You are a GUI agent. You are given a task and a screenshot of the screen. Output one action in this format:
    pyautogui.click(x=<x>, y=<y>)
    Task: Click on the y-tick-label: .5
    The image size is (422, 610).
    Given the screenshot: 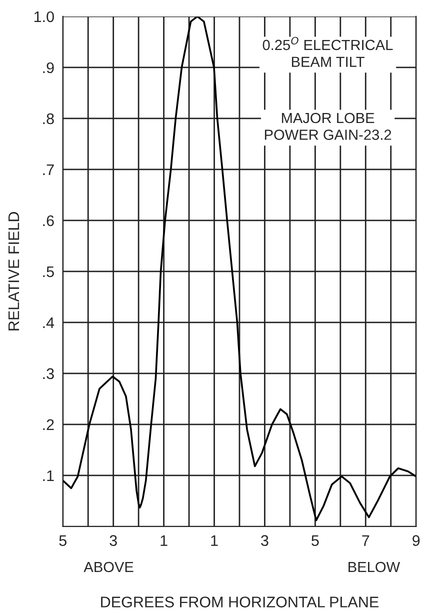 What is the action you would take?
    pyautogui.click(x=48, y=272)
    